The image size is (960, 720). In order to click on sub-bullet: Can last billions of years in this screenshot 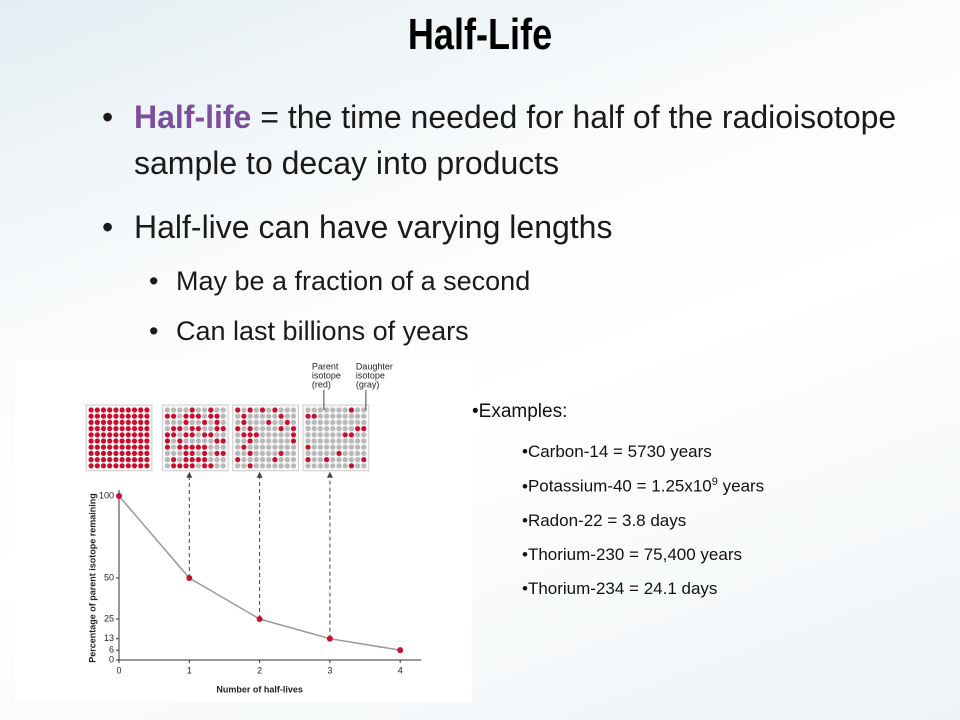, I will do `click(309, 331)`.